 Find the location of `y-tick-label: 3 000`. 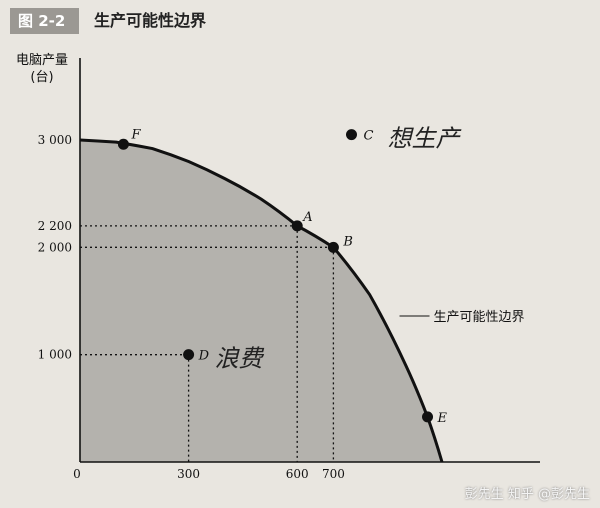

y-tick-label: 3 000 is located at coordinates (55, 140).